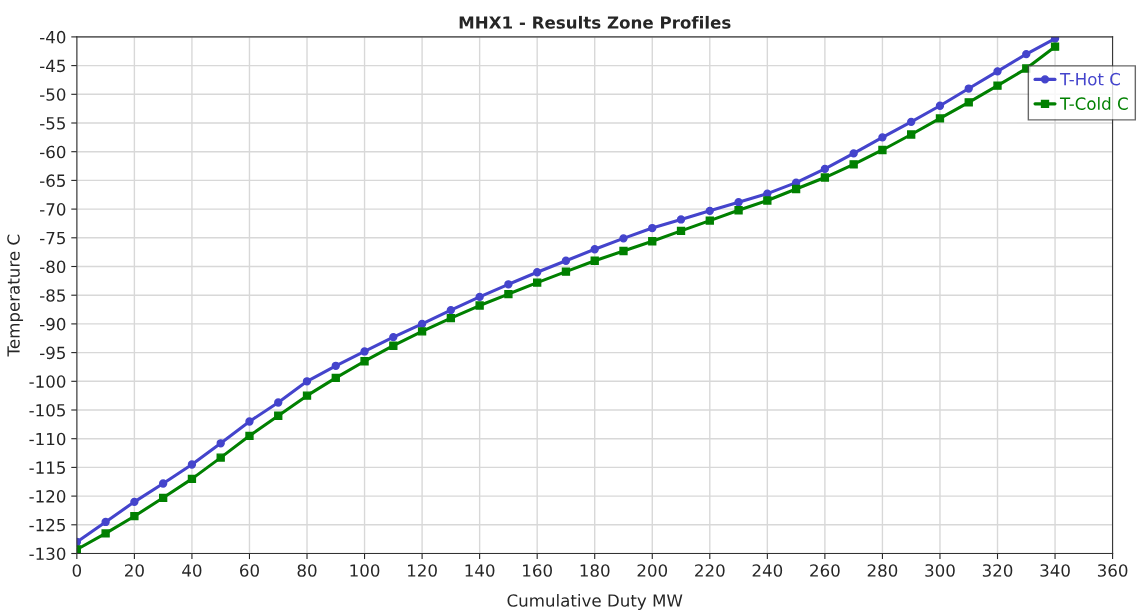 This screenshot has height=615, width=1147. I want to click on x-tick-label: 180, so click(595, 570).